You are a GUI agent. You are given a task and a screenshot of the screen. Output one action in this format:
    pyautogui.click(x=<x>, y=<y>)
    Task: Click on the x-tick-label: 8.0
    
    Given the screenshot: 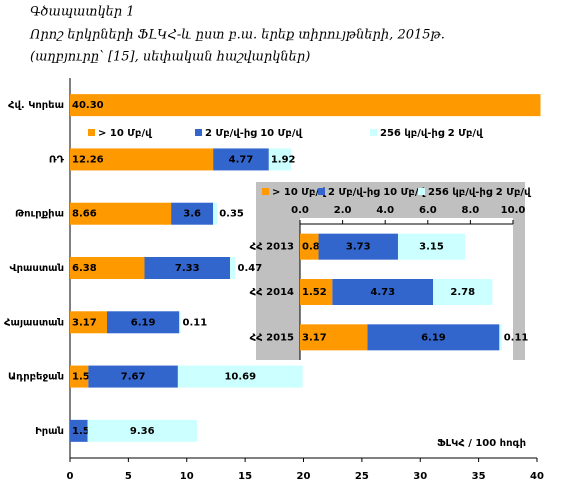 What is the action you would take?
    pyautogui.click(x=471, y=210)
    